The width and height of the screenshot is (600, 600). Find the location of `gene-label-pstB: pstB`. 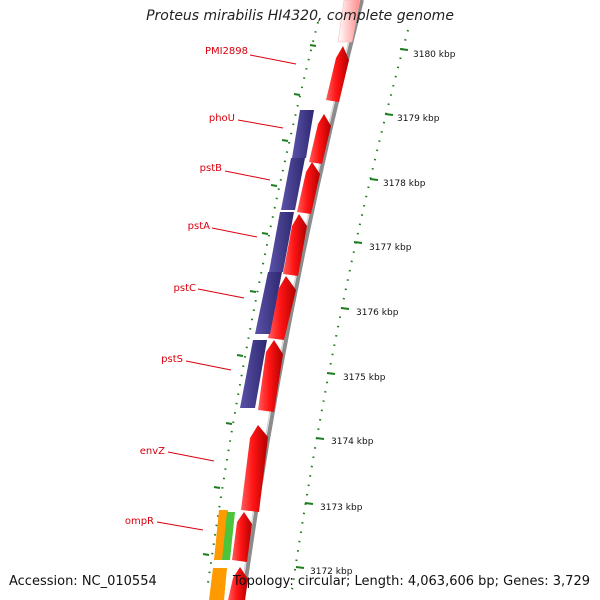

gene-label-pstB: pstB is located at coordinates (235, 172).